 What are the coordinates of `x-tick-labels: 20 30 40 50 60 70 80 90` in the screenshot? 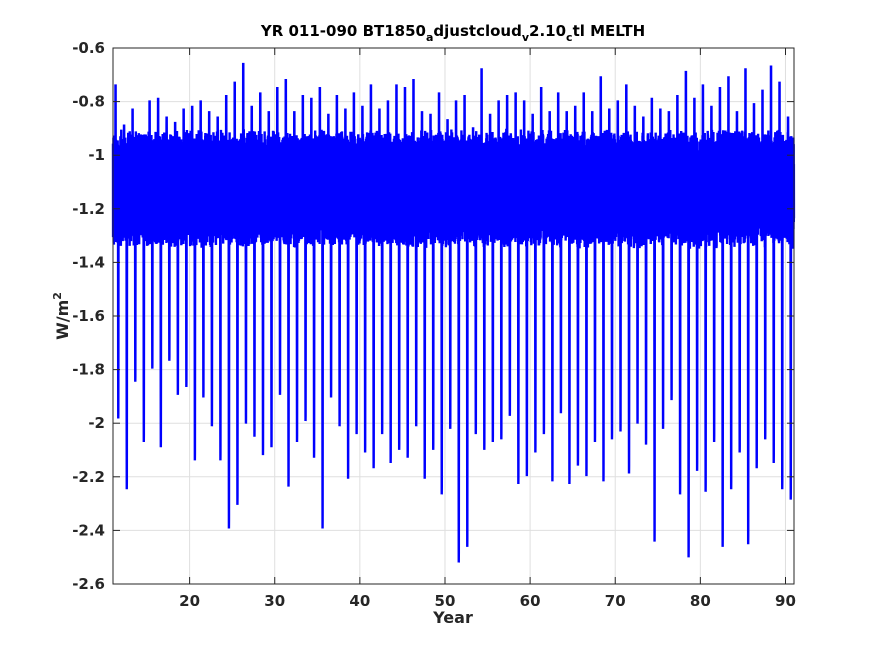 It's located at (487, 601).